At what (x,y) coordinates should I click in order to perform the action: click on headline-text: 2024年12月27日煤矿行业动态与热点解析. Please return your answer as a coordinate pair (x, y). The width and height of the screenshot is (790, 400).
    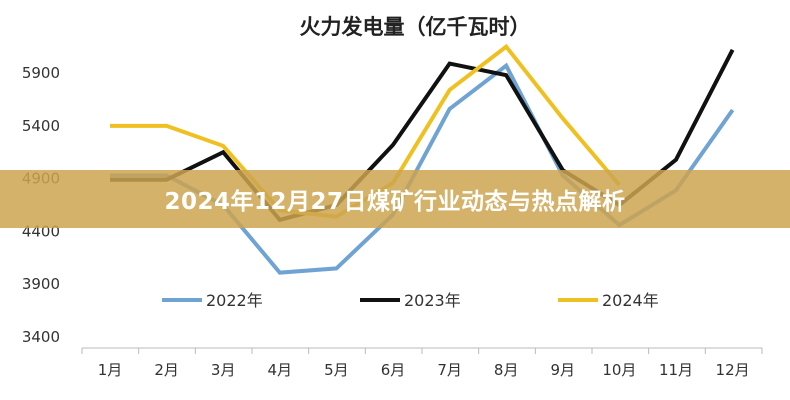
    Looking at the image, I should click on (395, 202).